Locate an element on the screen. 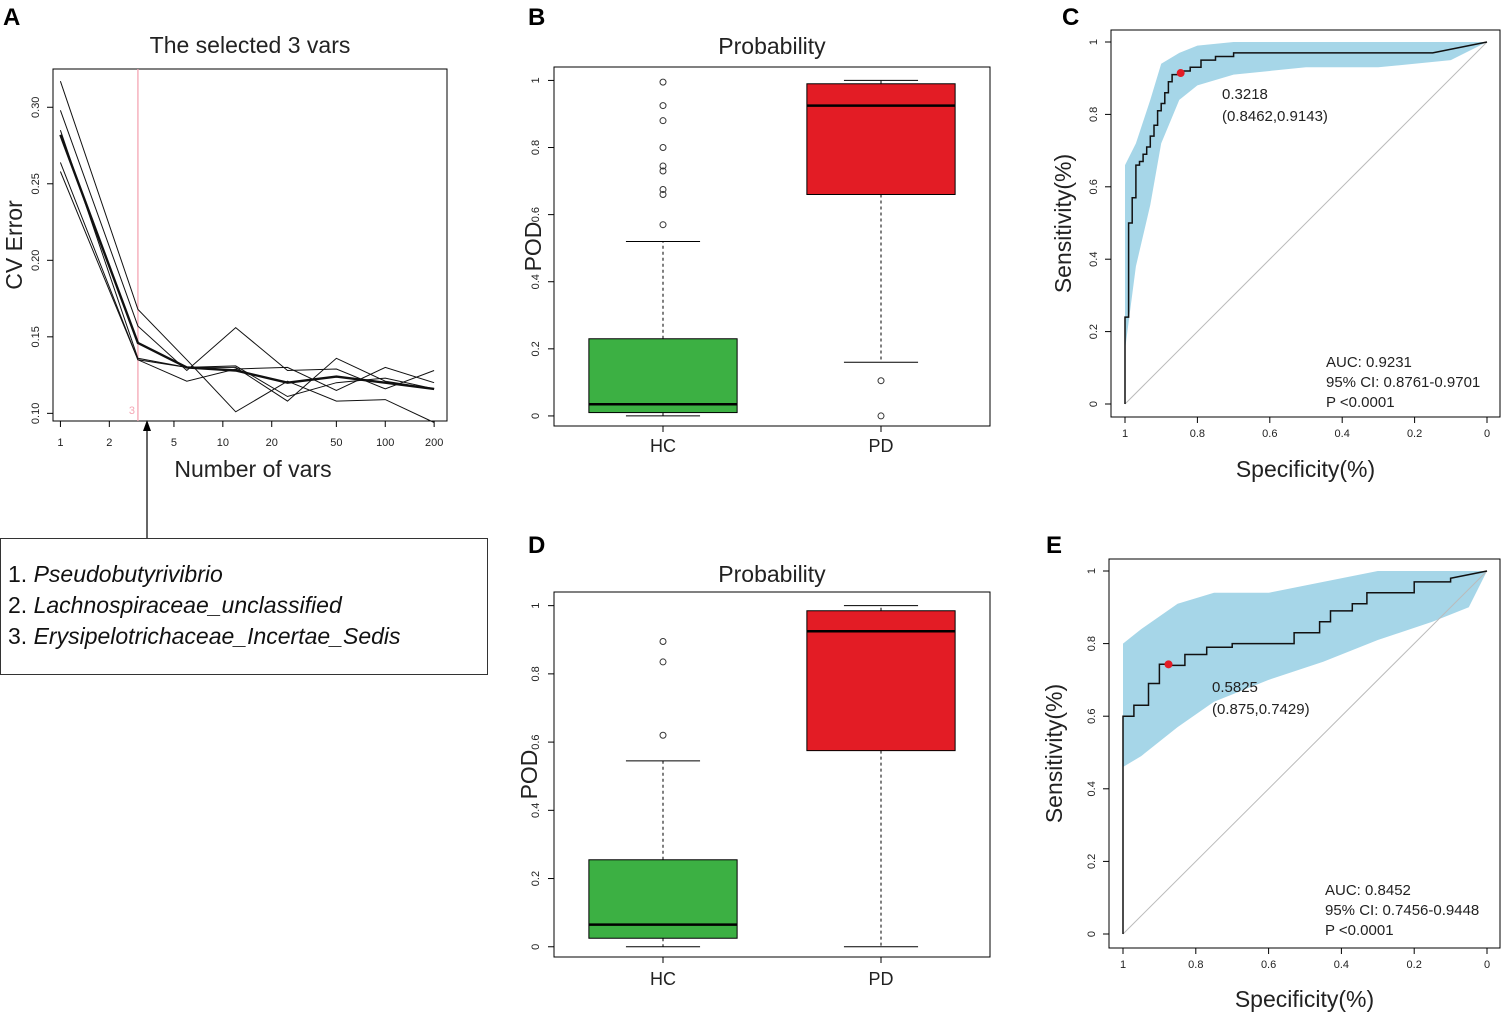  x-axis-label: Number of vars is located at coordinates (252, 469).